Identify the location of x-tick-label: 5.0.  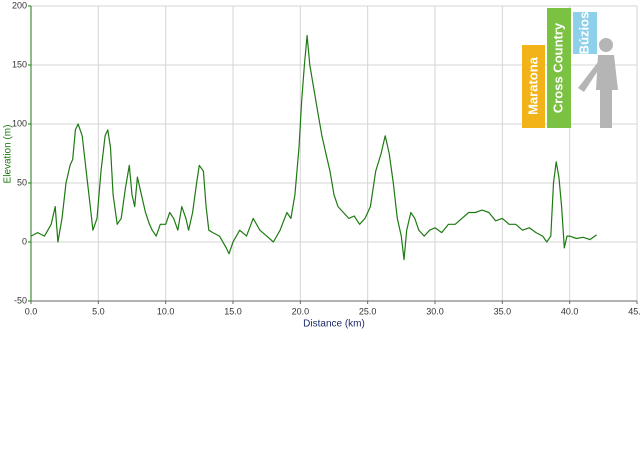
(98, 311).